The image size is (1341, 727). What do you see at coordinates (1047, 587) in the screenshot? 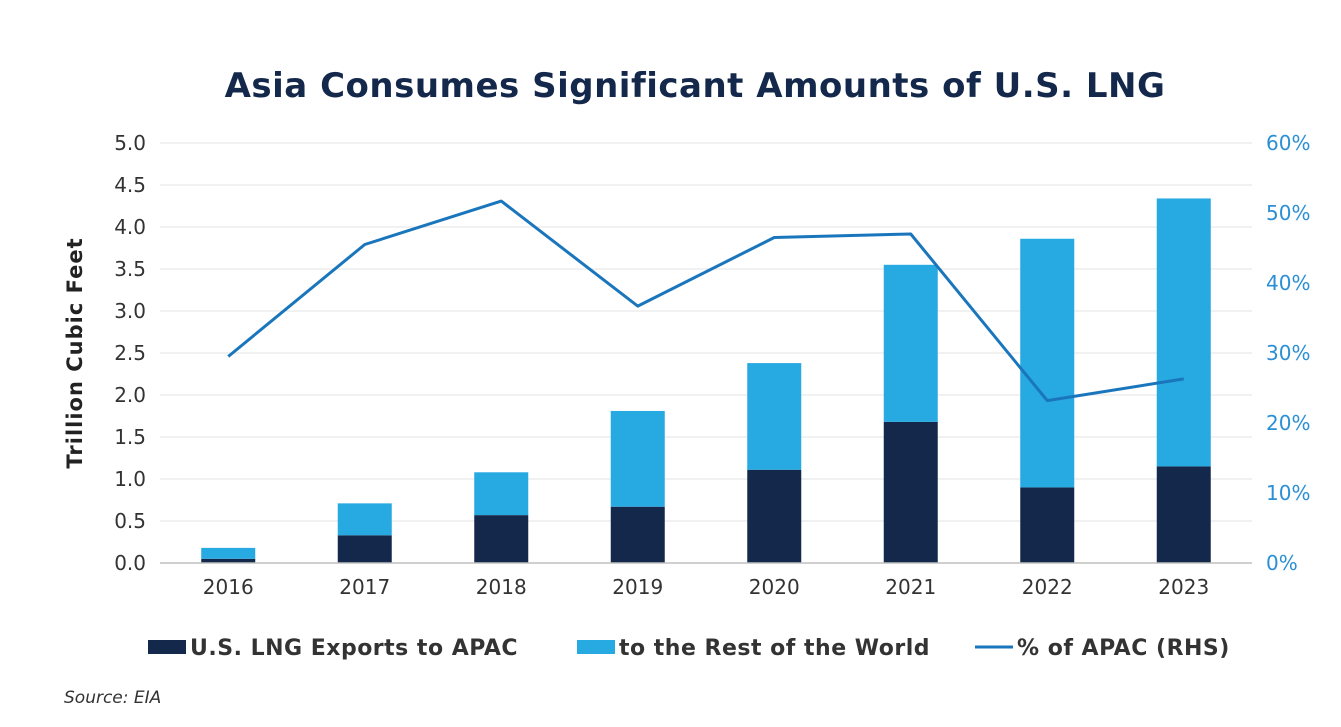
I see `x-tick-label: 2022` at bounding box center [1047, 587].